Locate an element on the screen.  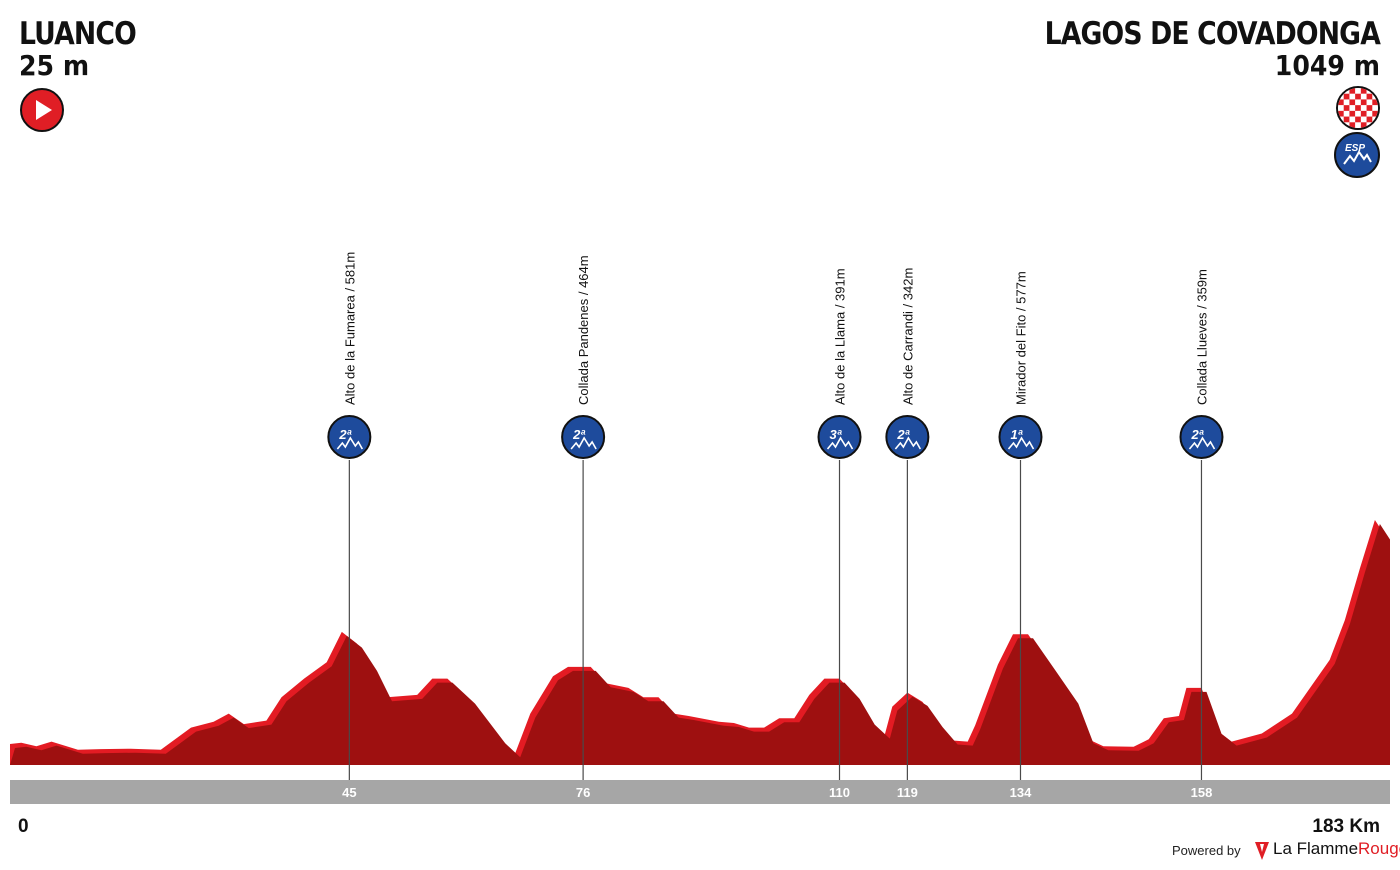
climb-name: Collada Pandenes / 464m is located at coordinates (583, 330).